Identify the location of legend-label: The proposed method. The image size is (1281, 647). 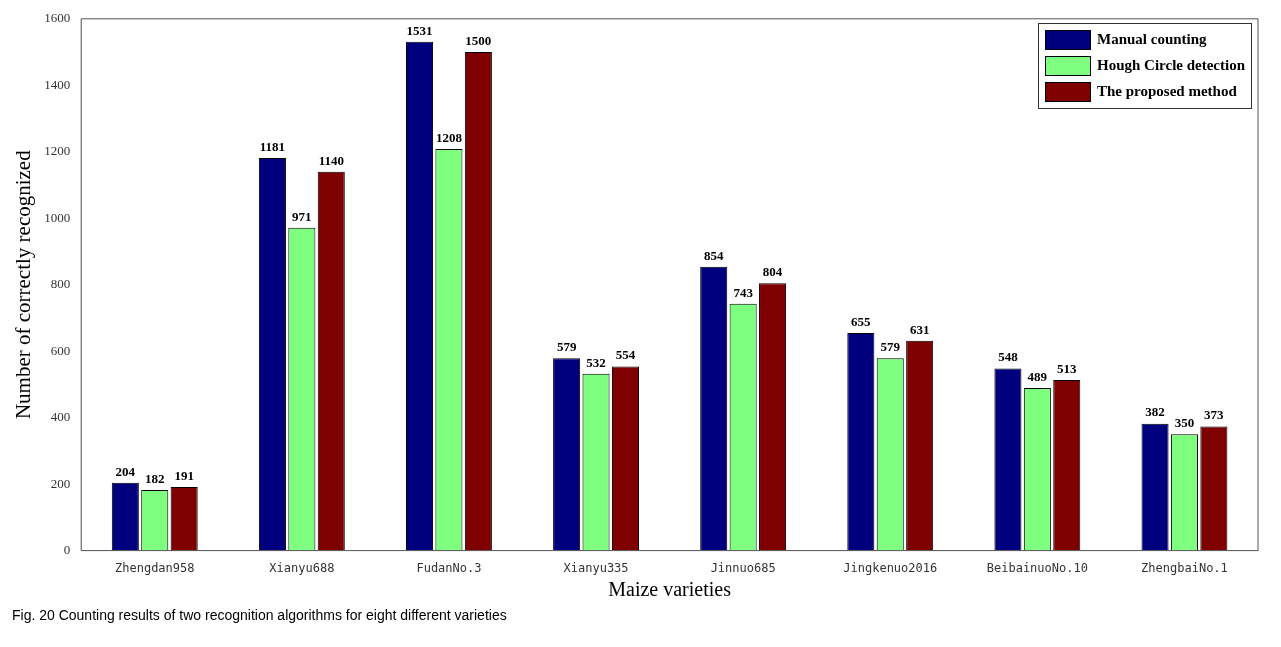
(1167, 92).